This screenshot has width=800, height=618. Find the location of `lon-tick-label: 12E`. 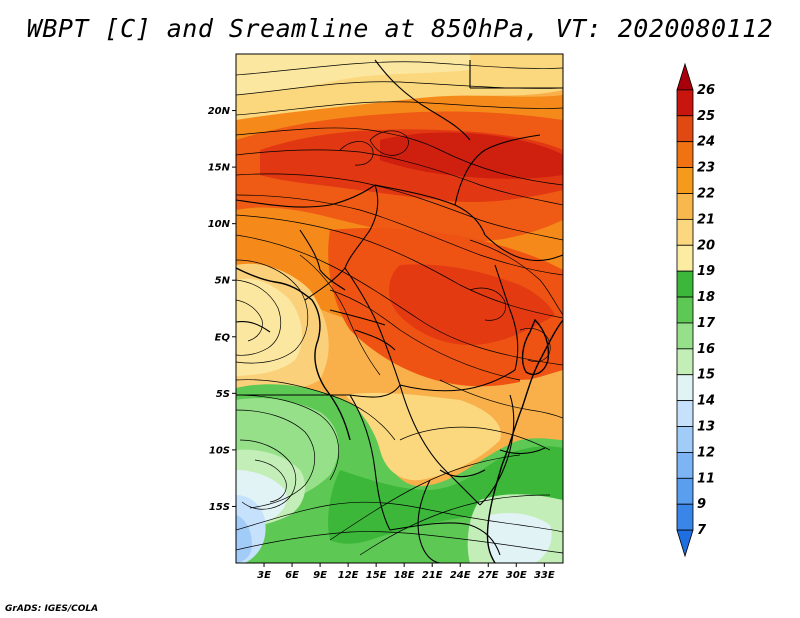

lon-tick-label: 12E is located at coordinates (348, 575).